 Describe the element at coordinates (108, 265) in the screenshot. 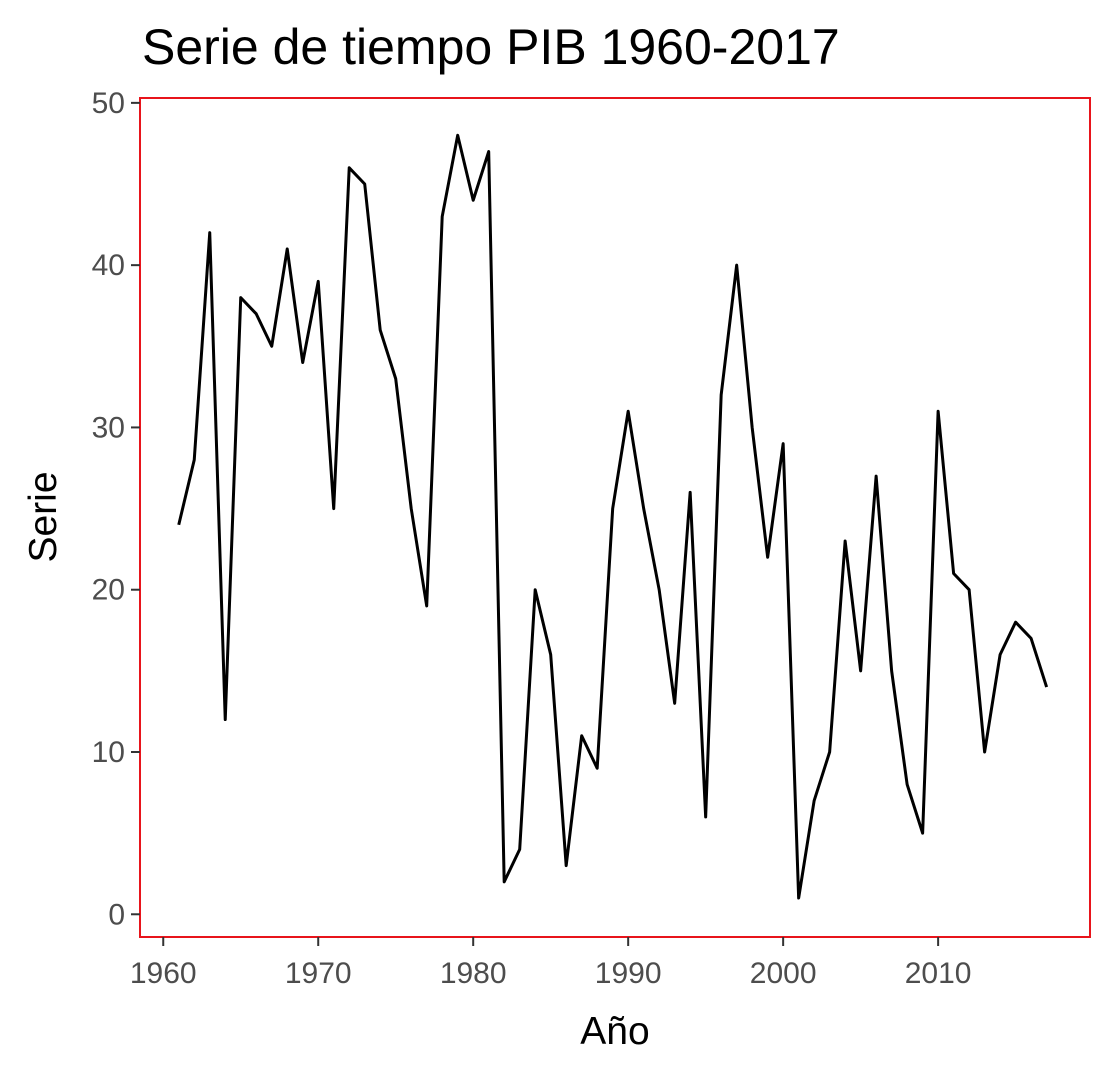

I see `y-tick-label: 40` at that location.